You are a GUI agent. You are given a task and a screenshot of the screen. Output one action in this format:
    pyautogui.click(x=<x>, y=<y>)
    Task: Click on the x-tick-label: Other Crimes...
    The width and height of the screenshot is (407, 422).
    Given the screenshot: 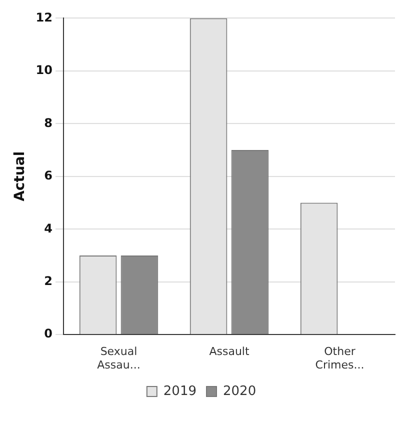 What is the action you would take?
    pyautogui.click(x=339, y=358)
    